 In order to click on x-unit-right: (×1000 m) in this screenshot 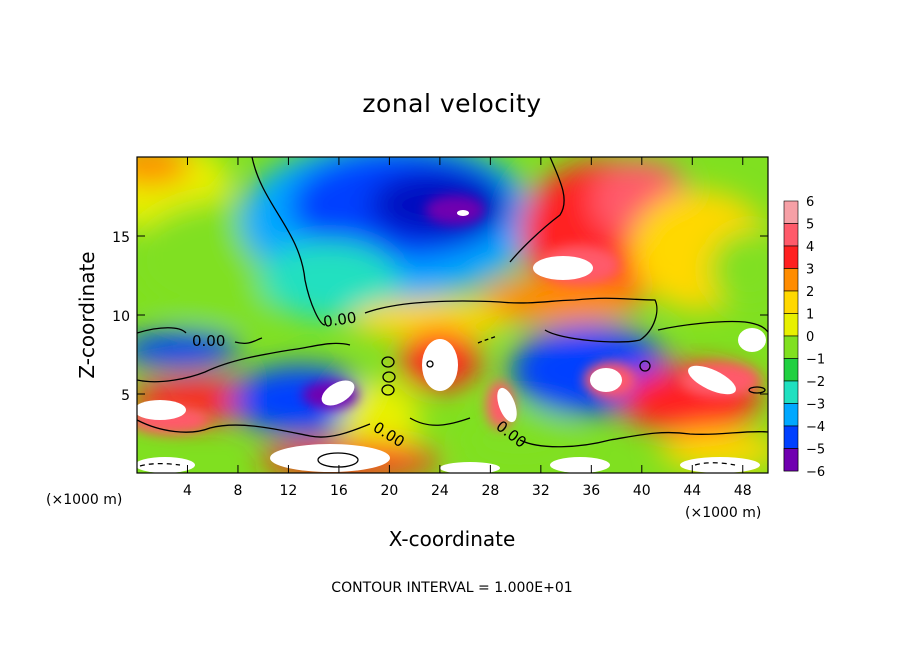, I will do `click(723, 513)`.